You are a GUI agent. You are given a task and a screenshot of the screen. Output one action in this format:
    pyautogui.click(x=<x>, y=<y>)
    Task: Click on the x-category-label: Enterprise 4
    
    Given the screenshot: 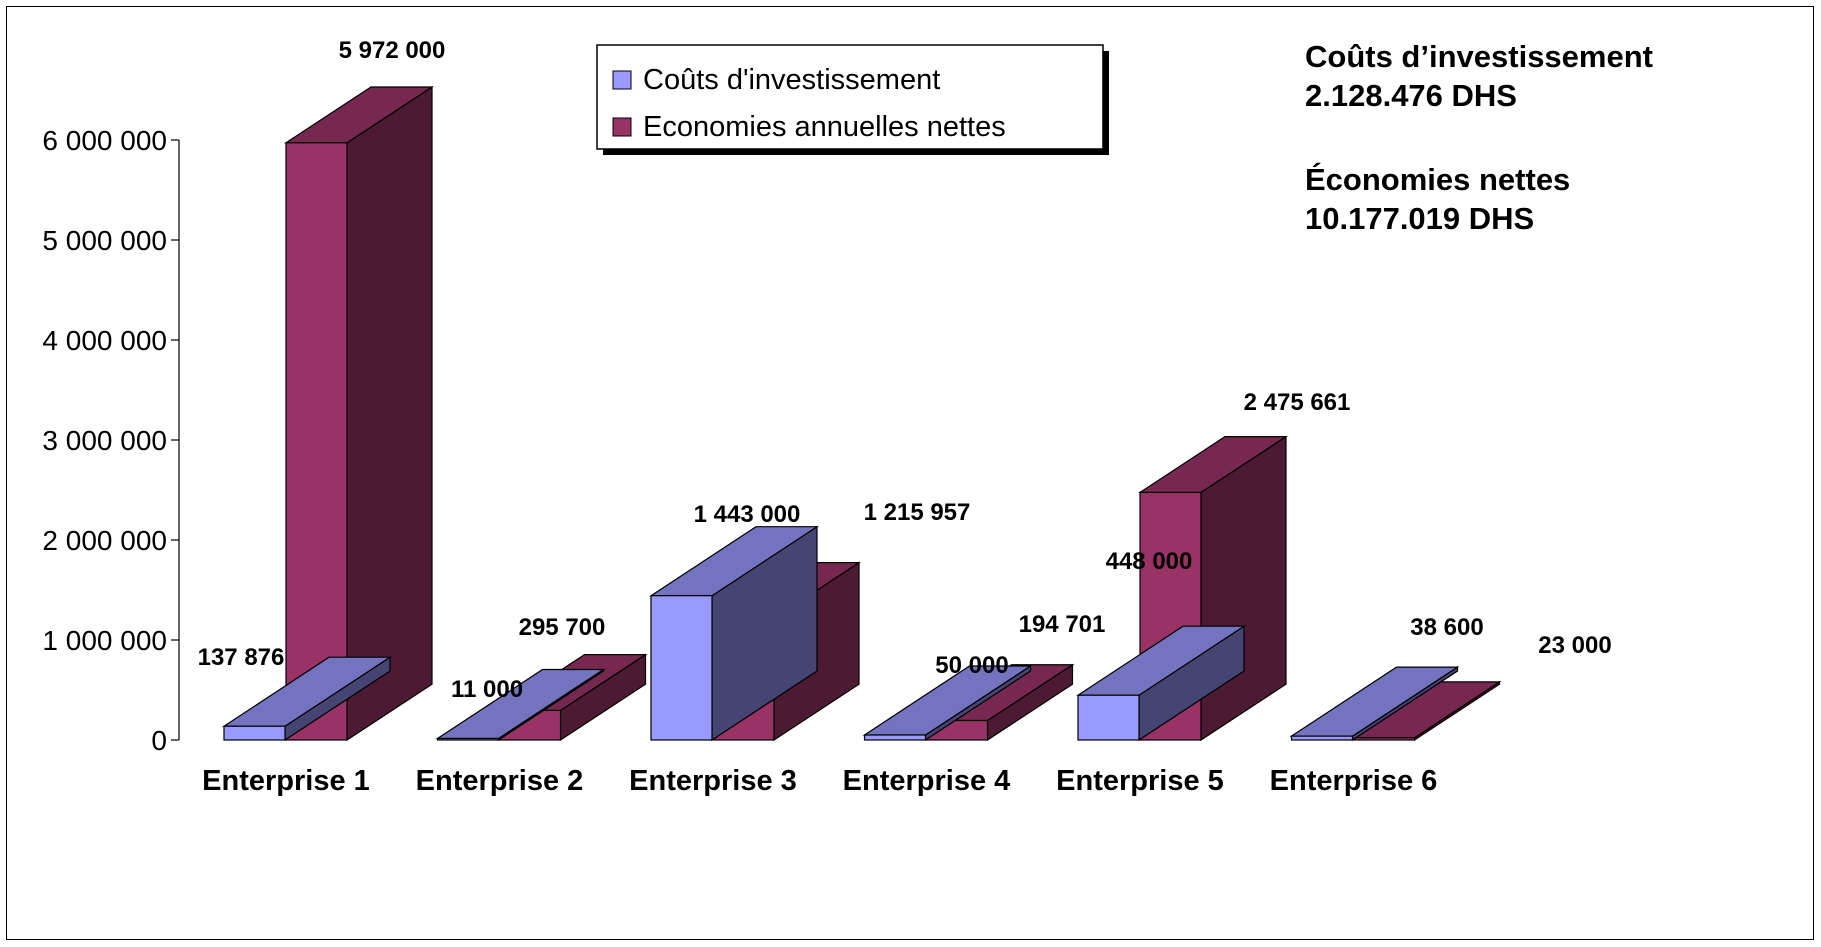 What is the action you would take?
    pyautogui.click(x=927, y=781)
    